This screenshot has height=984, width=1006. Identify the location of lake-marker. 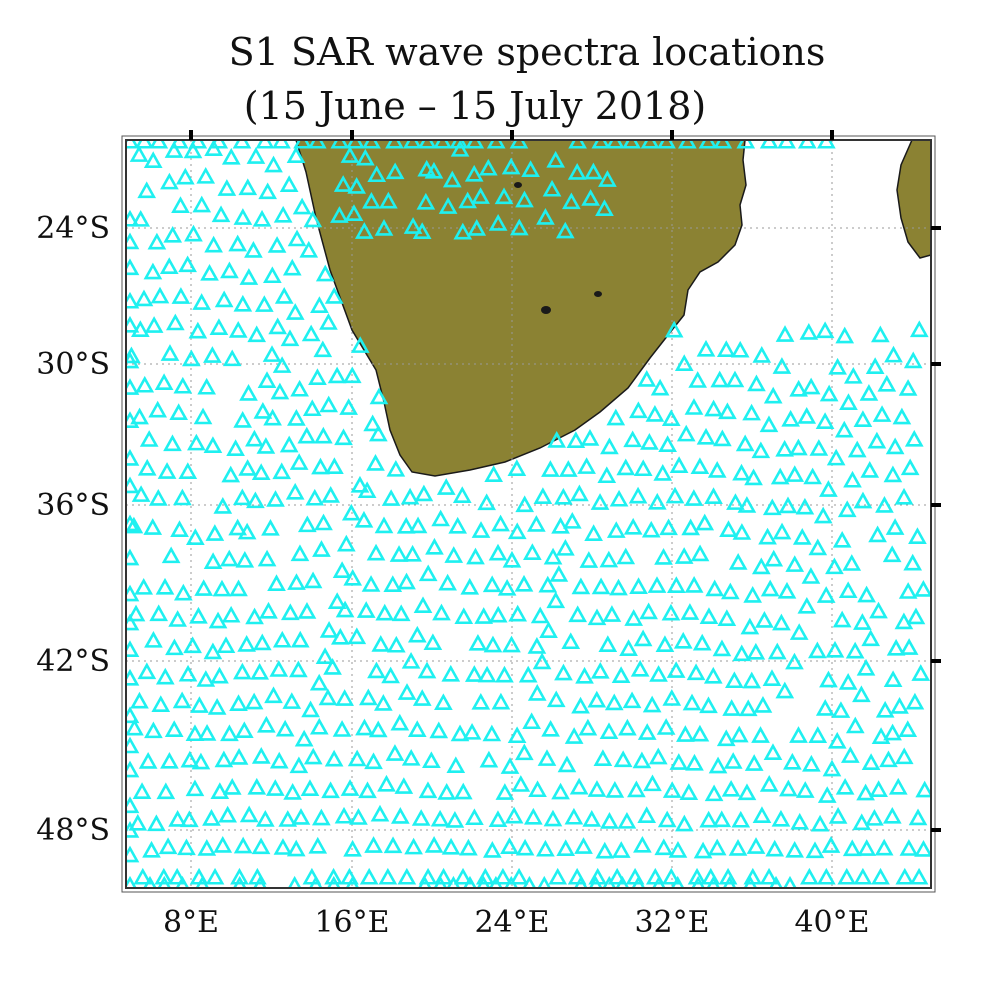
(598, 294).